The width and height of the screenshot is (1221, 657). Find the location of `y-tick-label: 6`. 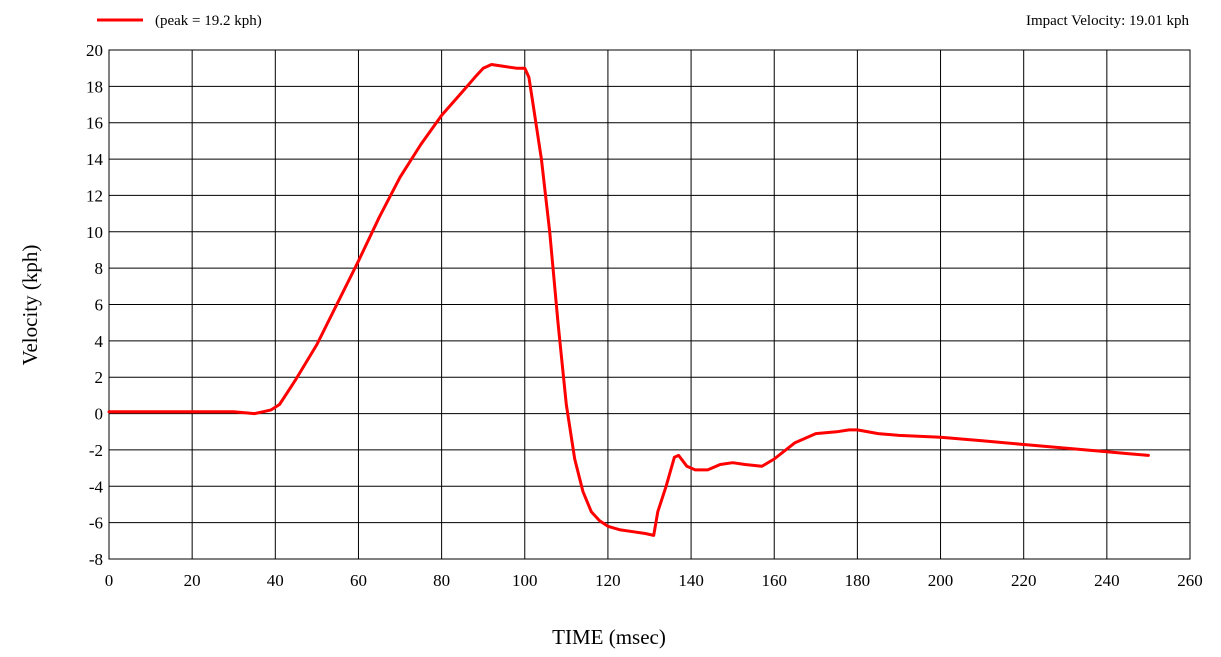

y-tick-label: 6 is located at coordinates (99, 305).